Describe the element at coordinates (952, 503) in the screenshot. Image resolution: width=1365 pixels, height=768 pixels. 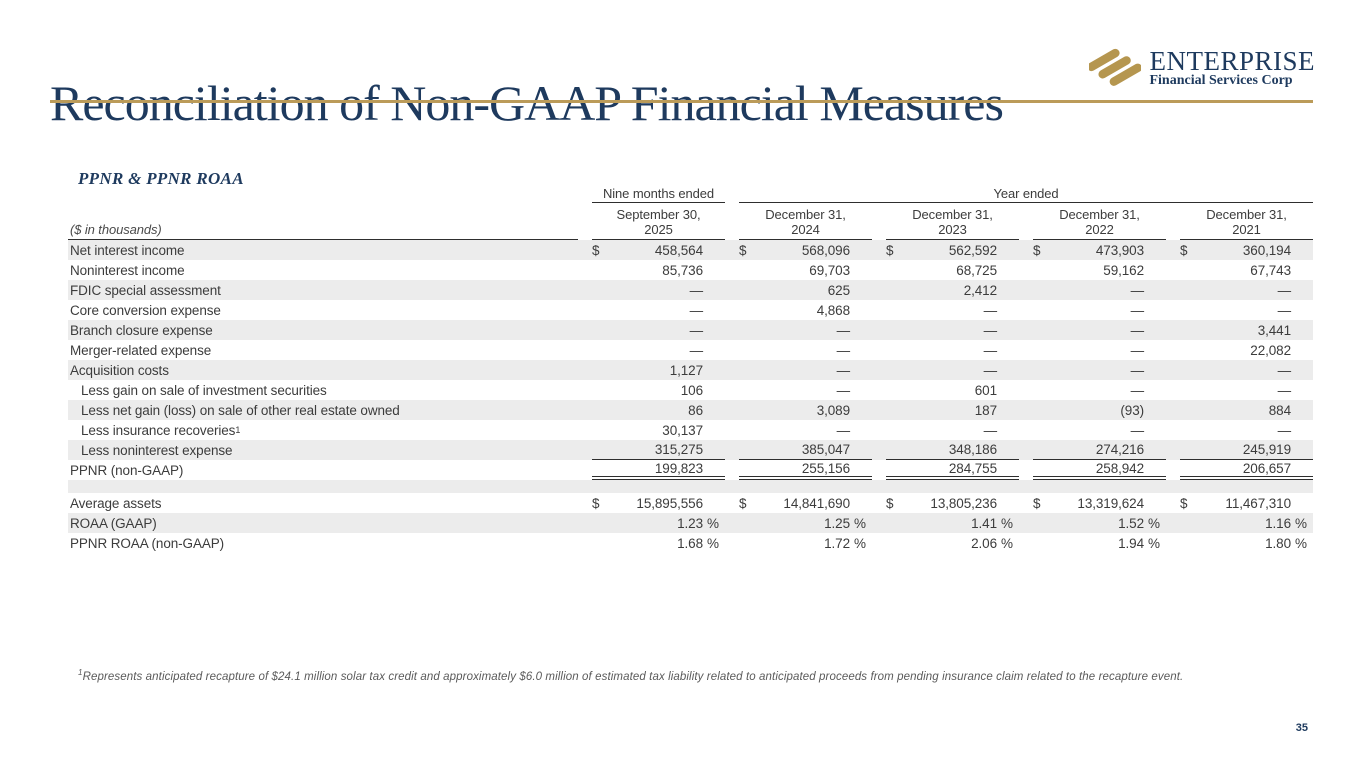
I see `value-cell: $13,805,236` at that location.